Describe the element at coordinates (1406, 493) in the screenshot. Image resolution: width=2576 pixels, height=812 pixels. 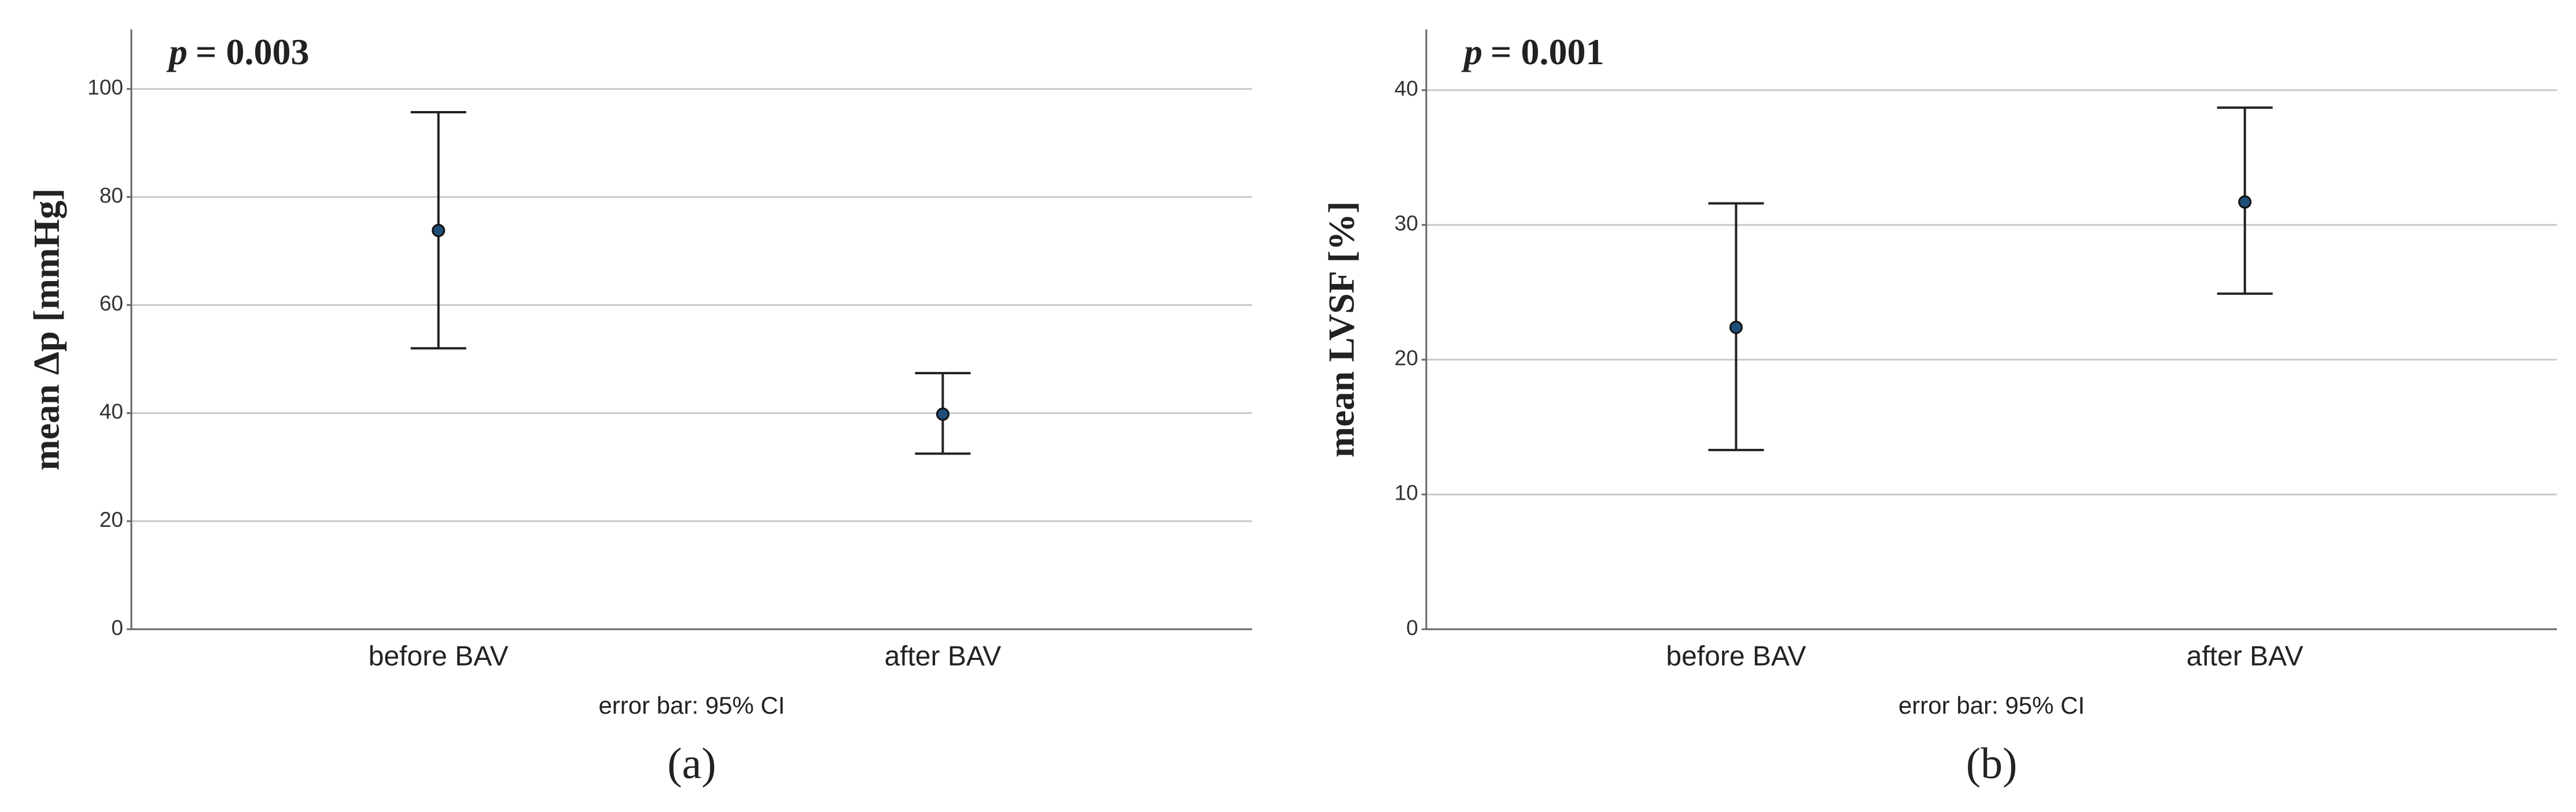
I see `y-tick-label: 10` at that location.